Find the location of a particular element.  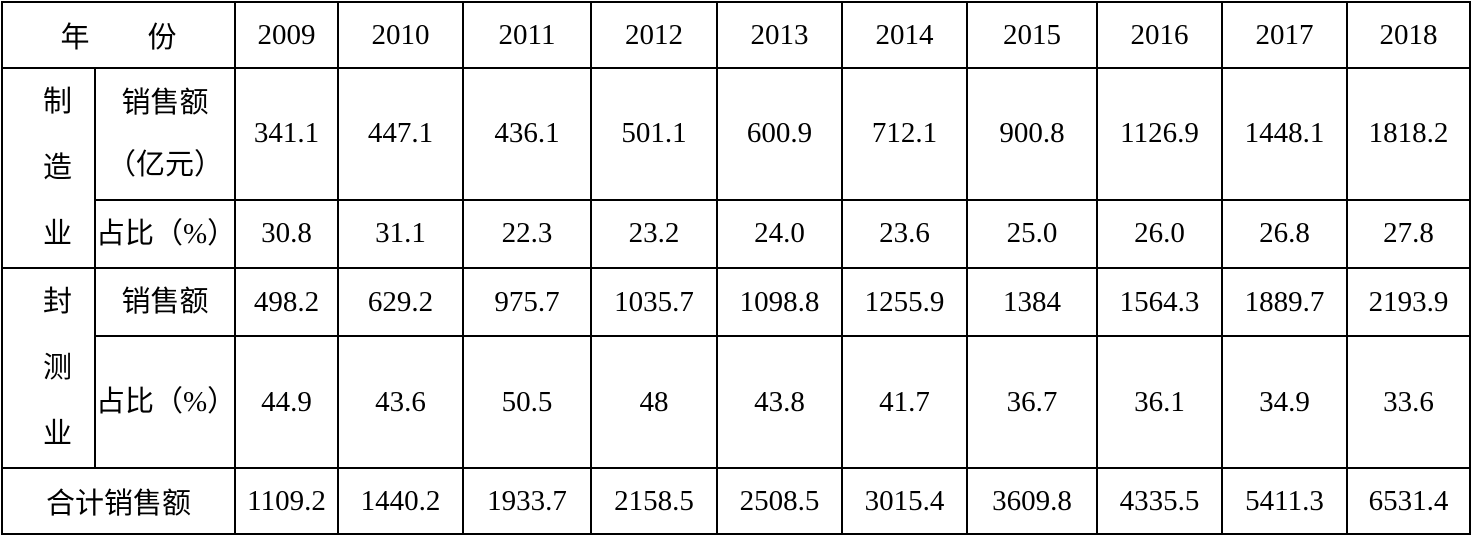

cell-value: 1255.9 is located at coordinates (905, 302).